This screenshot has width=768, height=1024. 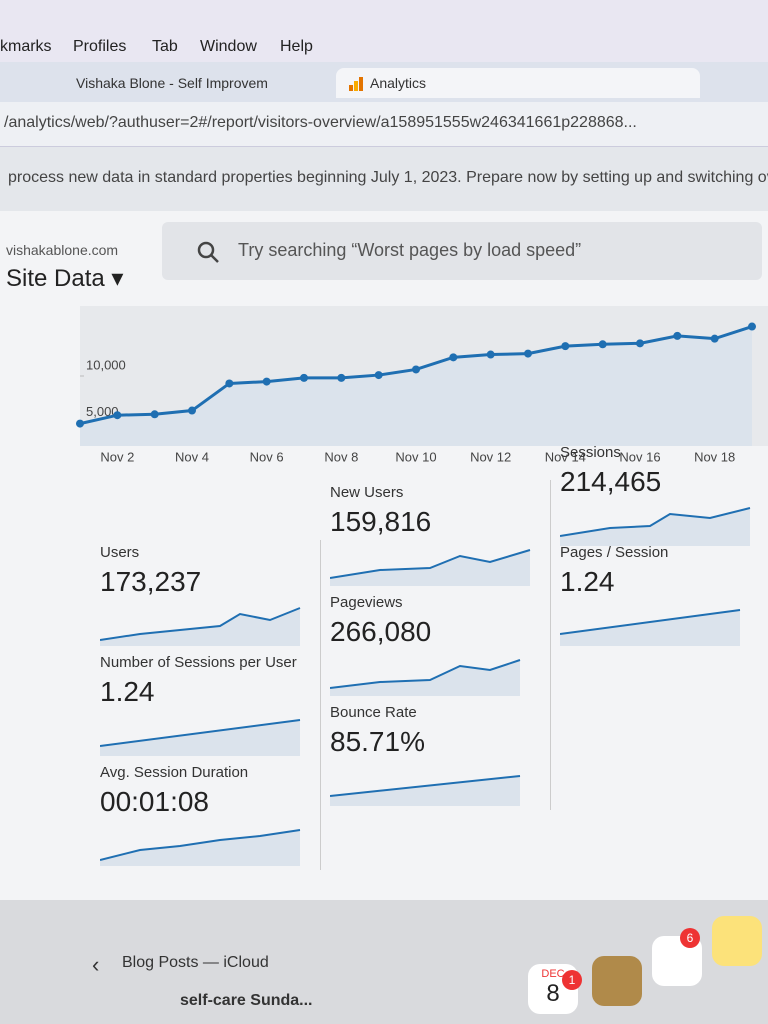 I want to click on metric-value: 85.71%, so click(x=377, y=741).